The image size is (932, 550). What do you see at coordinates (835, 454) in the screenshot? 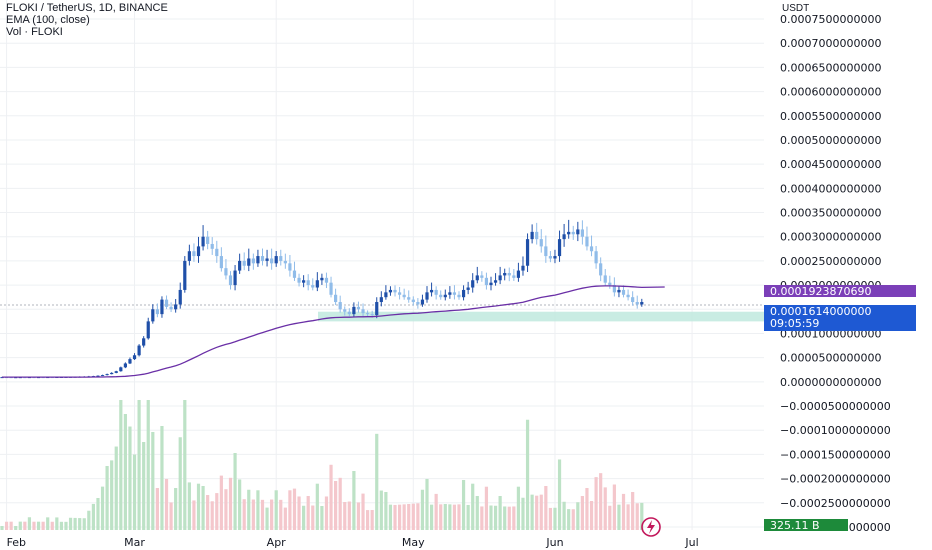
I see `price-tick-label: −0.0001500000000` at bounding box center [835, 454].